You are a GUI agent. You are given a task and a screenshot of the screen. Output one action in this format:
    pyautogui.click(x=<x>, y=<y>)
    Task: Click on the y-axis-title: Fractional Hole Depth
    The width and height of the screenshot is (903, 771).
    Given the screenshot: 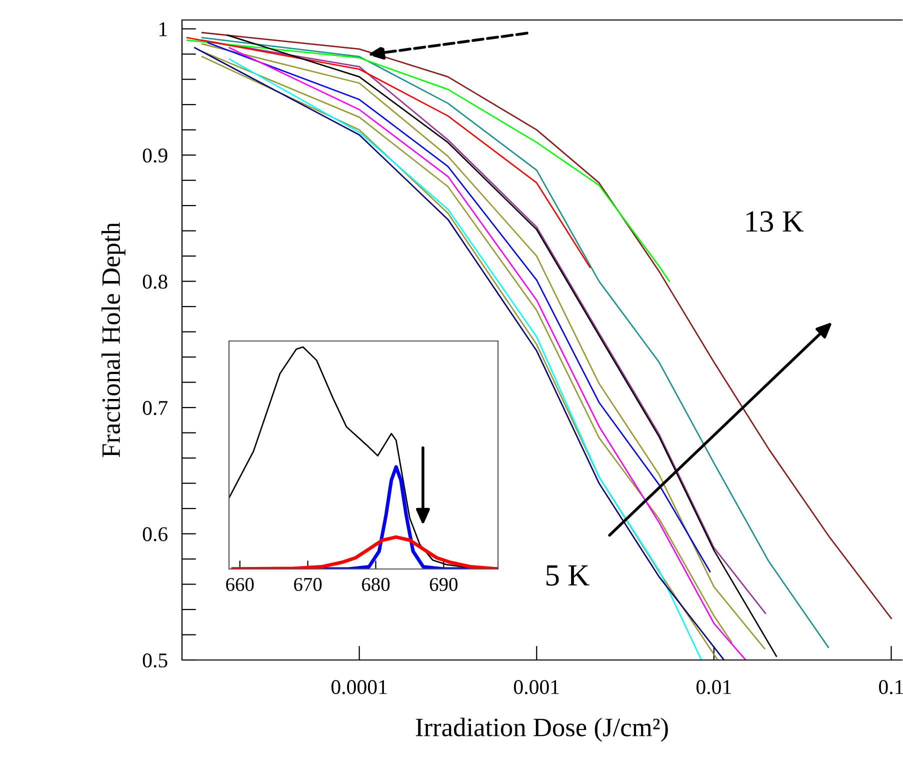 What is the action you would take?
    pyautogui.click(x=113, y=340)
    